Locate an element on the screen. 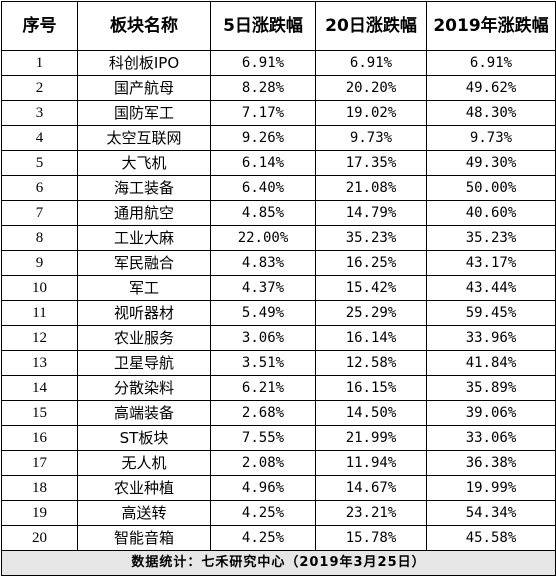 This screenshot has width=556, height=578. cell-20d-change: 12.58% is located at coordinates (371, 363).